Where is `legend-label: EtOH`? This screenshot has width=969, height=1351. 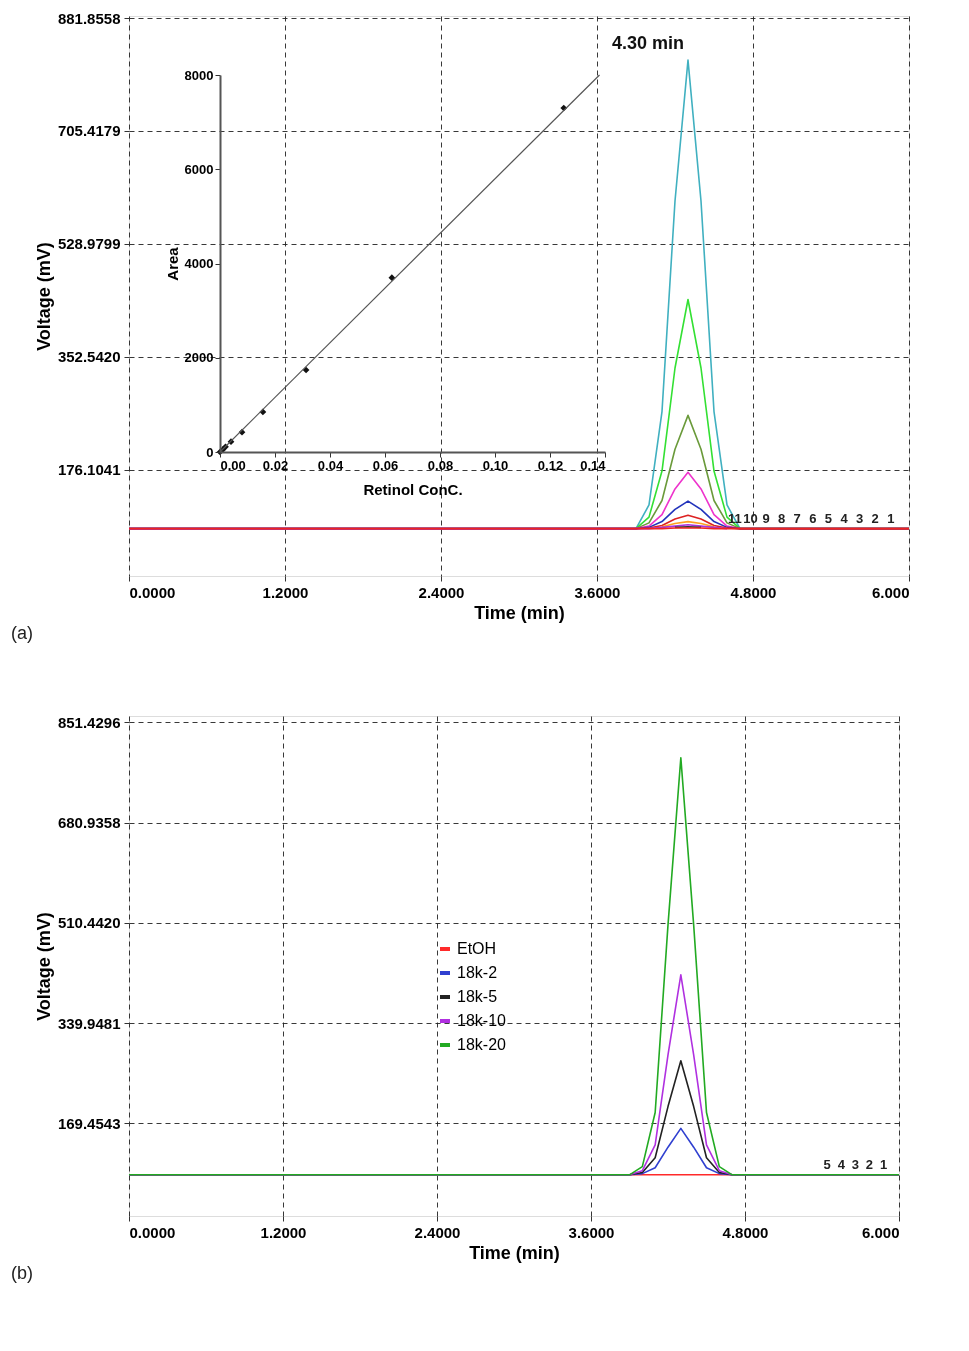
legend-label: EtOH is located at coordinates (477, 948).